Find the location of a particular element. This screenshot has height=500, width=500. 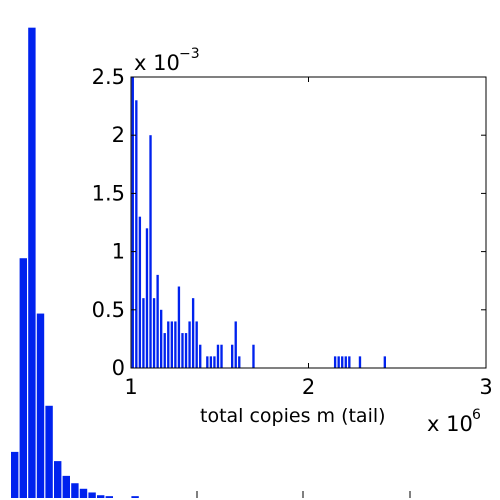

inset-y-tick-label: 0.5 is located at coordinates (108, 310).